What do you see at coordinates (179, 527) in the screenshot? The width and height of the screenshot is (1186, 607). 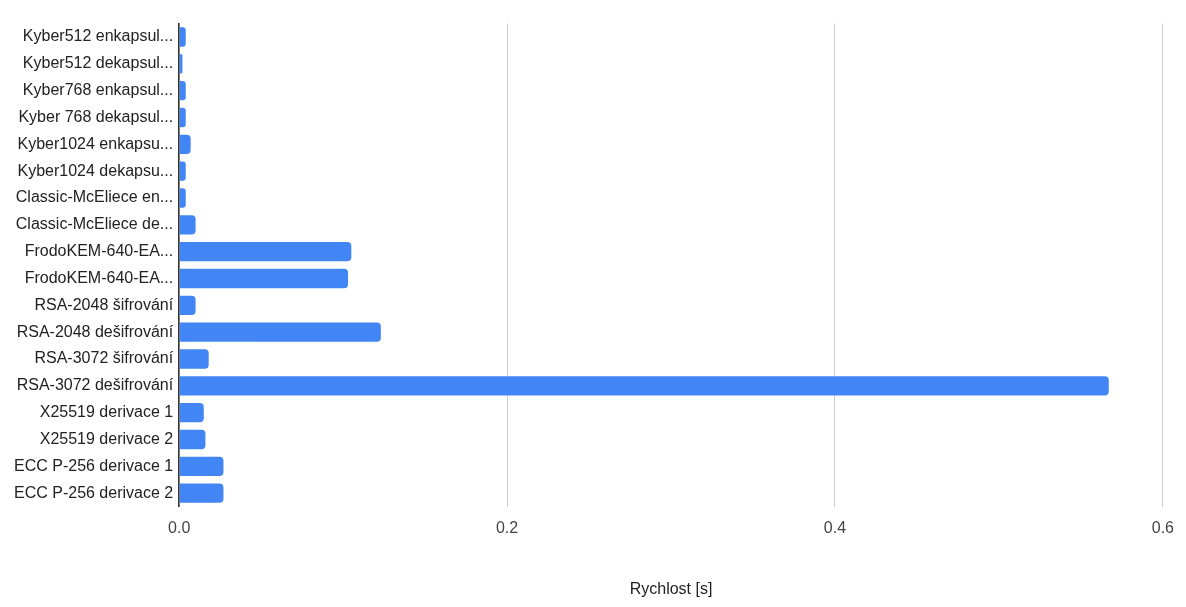 I see `x-tick-label: 0.0` at bounding box center [179, 527].